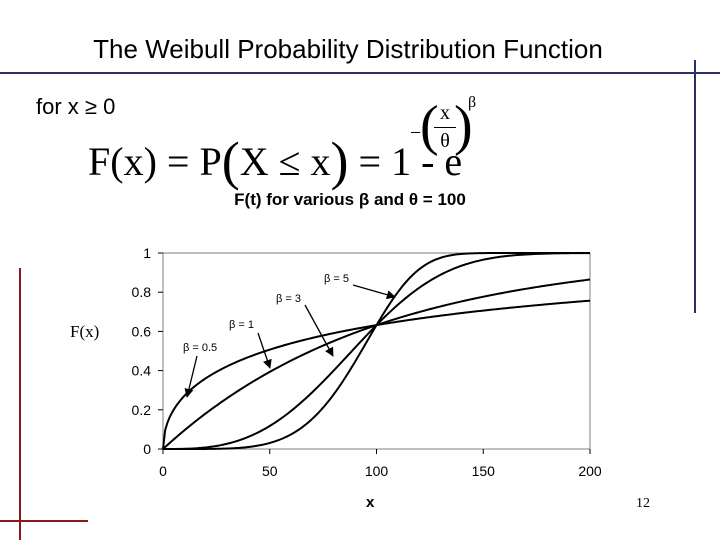 The image size is (720, 540). What do you see at coordinates (695, 186) in the screenshot?
I see `right-accent-line` at bounding box center [695, 186].